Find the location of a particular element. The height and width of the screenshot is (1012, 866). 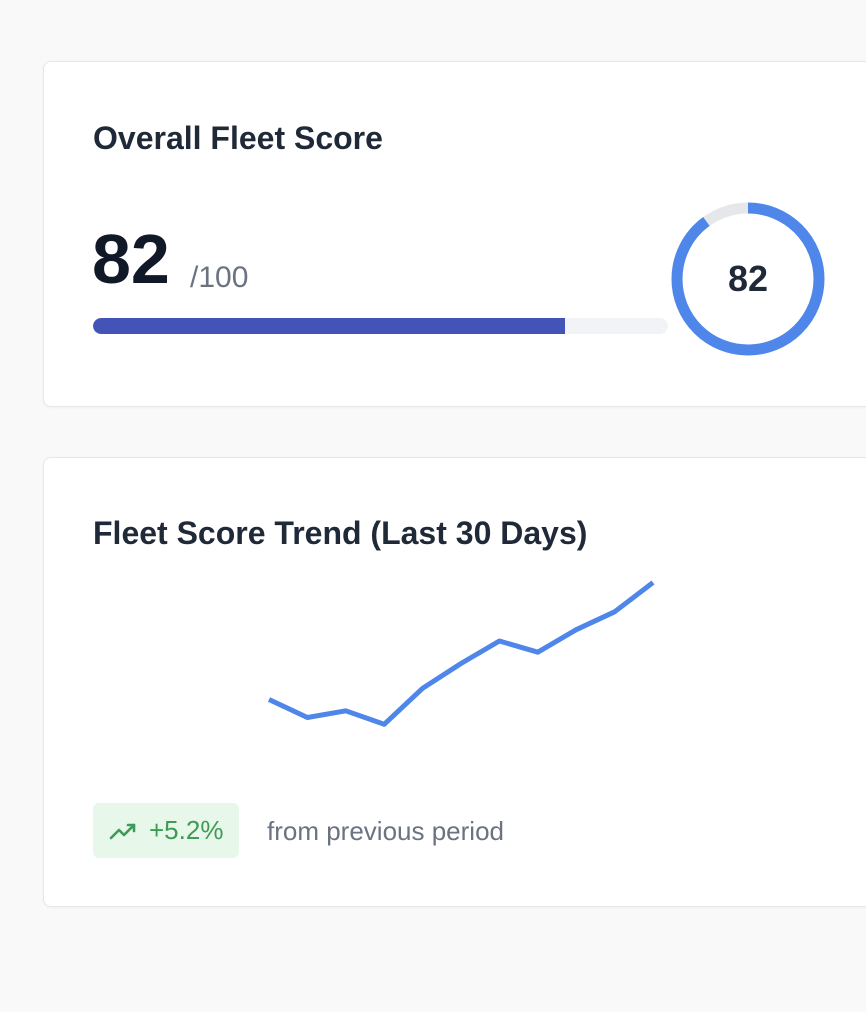

score-max-label: /100 is located at coordinates (219, 277).